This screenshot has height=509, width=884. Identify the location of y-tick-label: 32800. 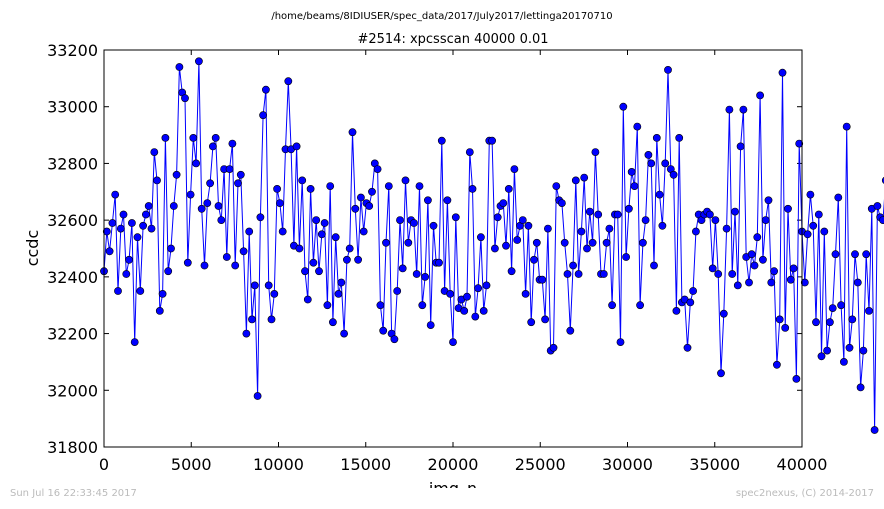
(72, 163).